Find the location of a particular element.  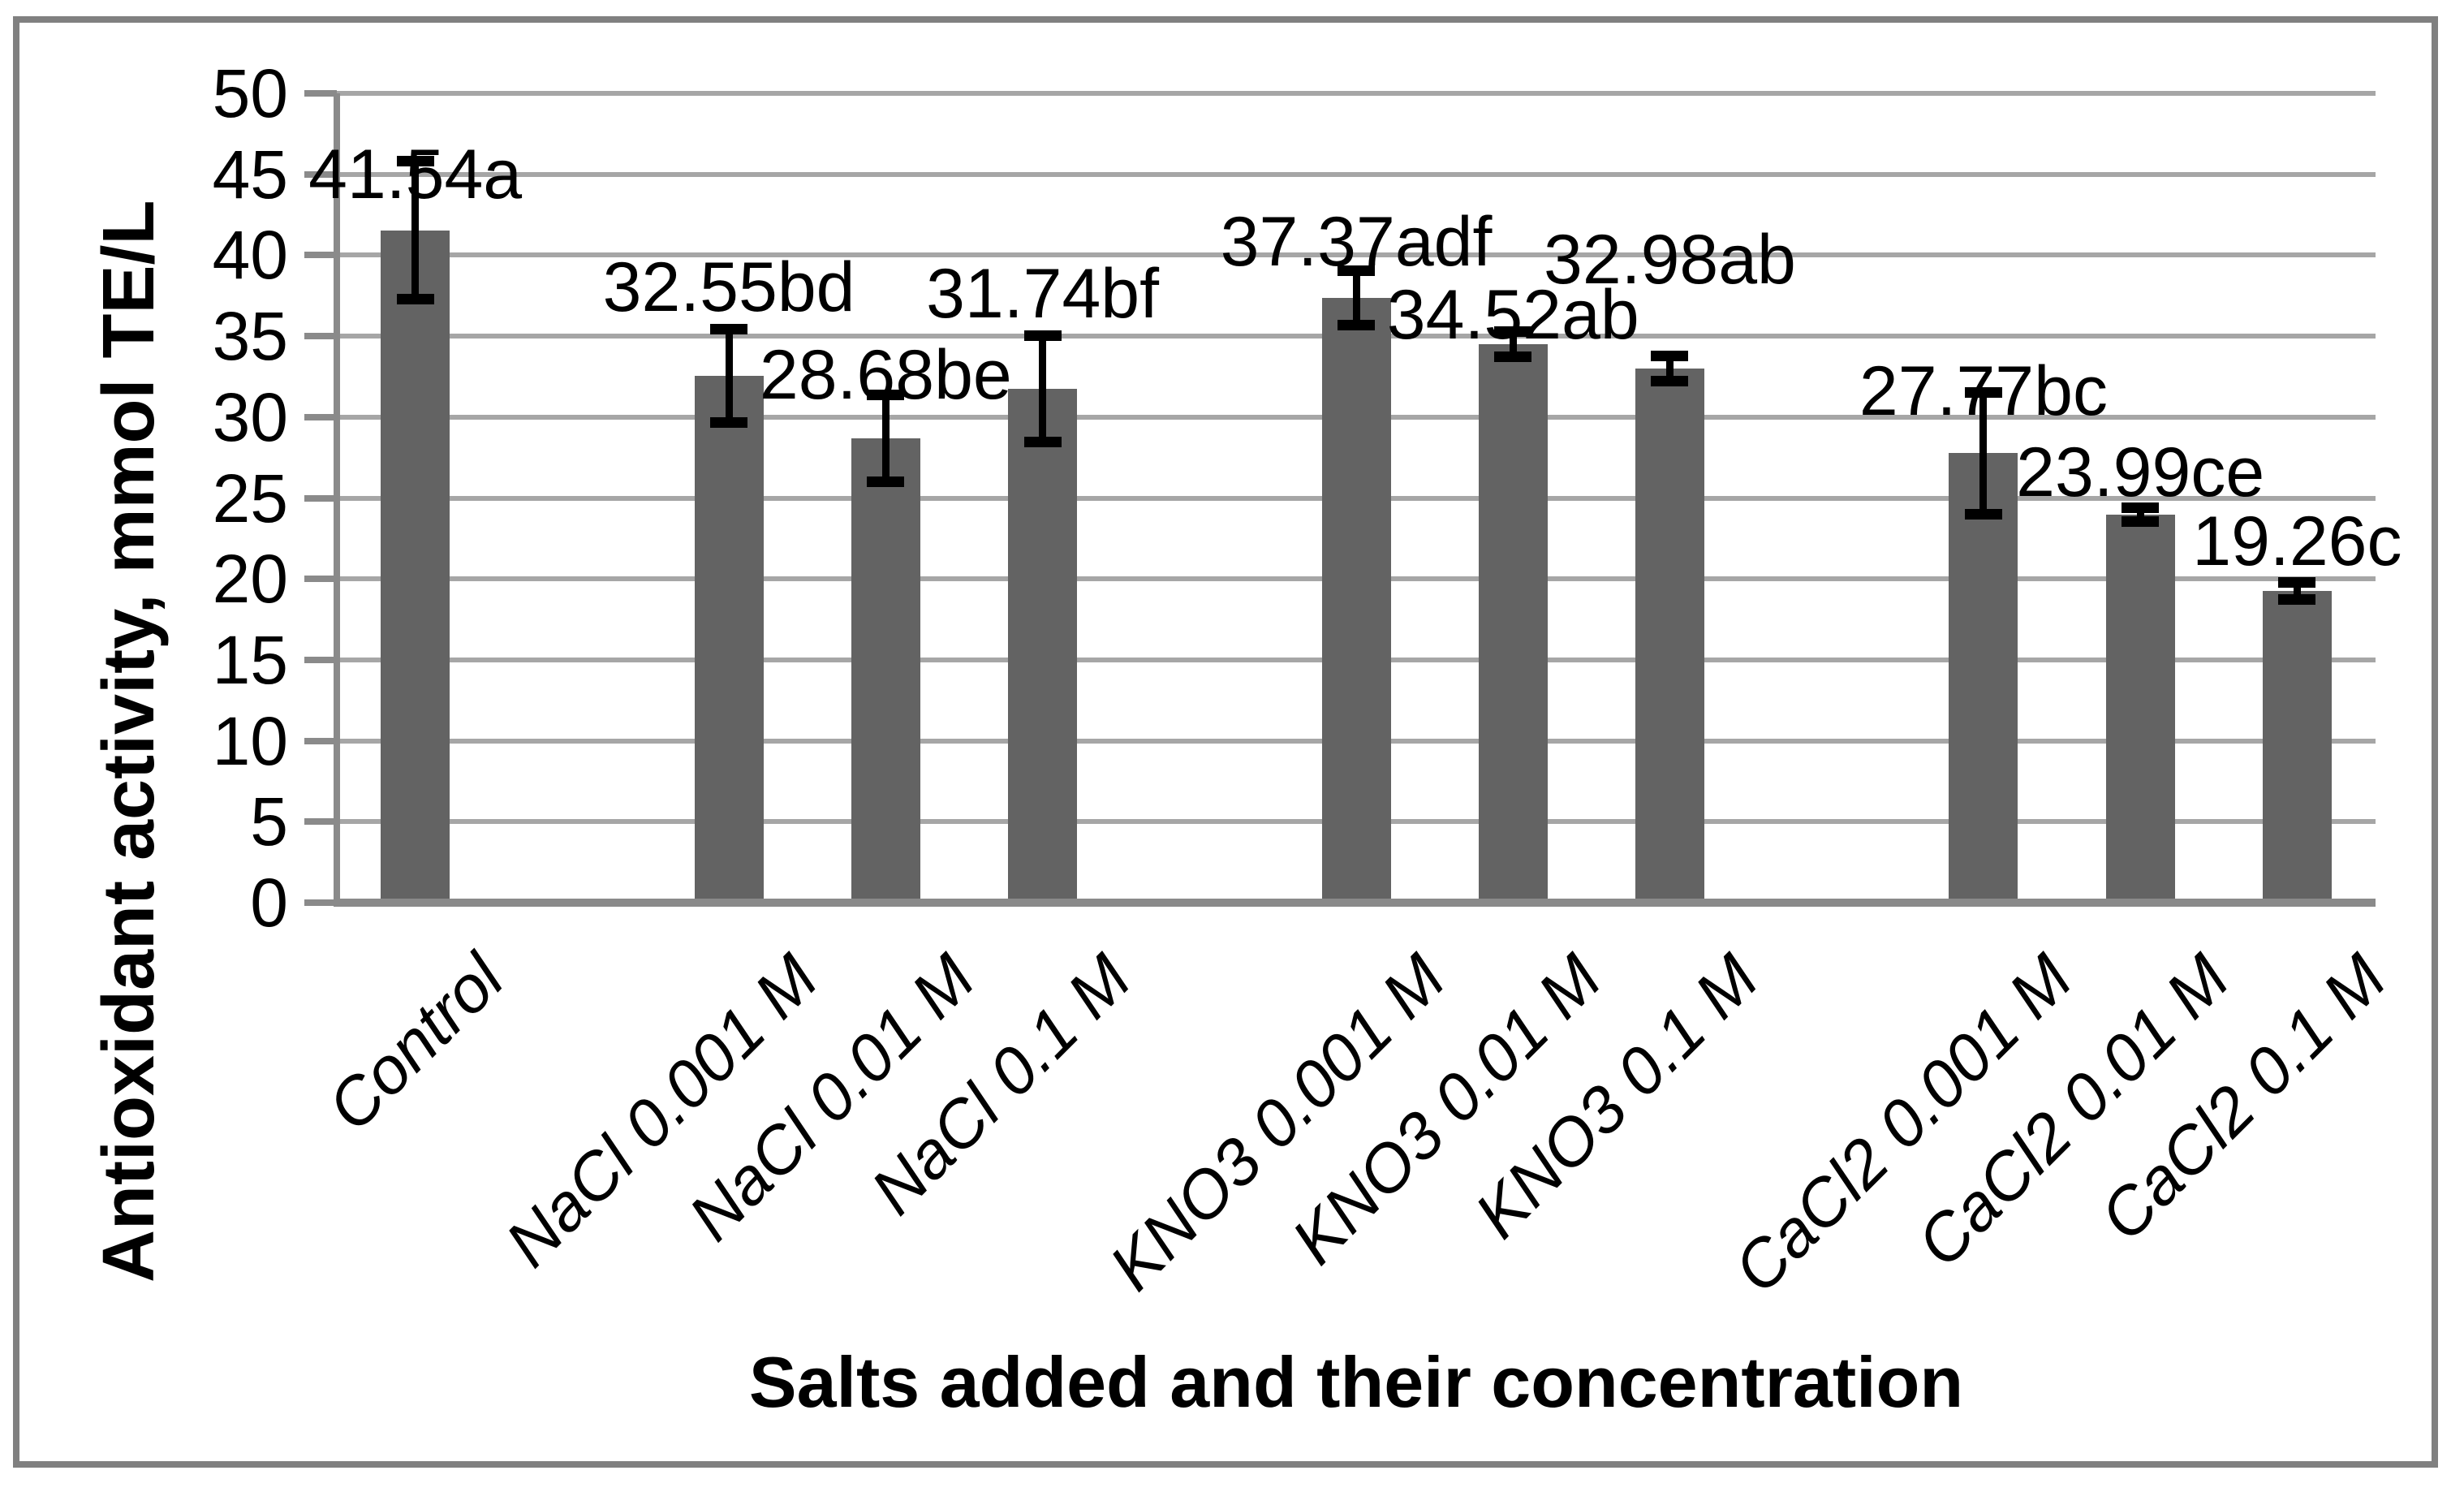

data-label: 32.55bd is located at coordinates (729, 287).